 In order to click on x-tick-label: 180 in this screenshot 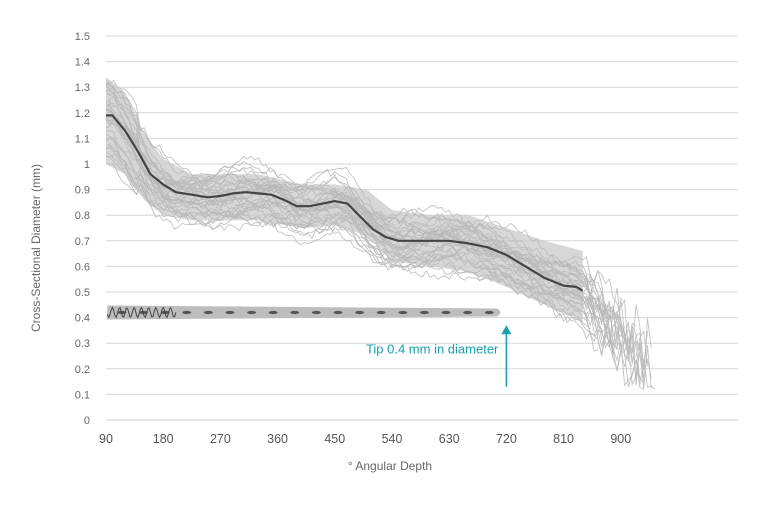, I will do `click(163, 439)`.